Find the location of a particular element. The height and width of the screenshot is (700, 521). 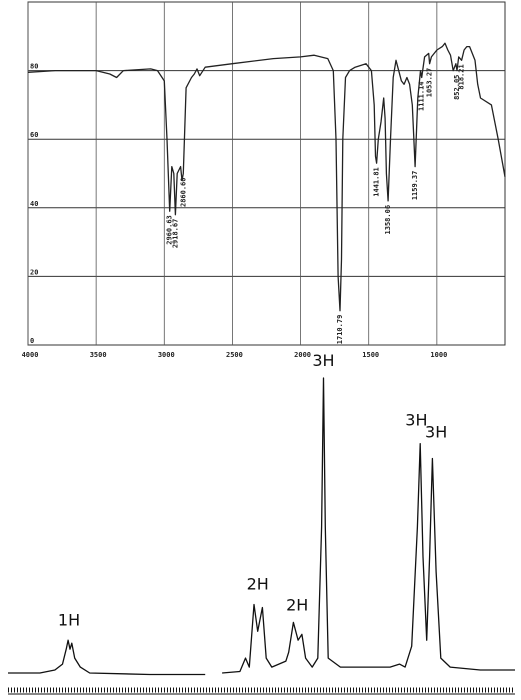

y-tick-label: 20 is located at coordinates (34, 272).